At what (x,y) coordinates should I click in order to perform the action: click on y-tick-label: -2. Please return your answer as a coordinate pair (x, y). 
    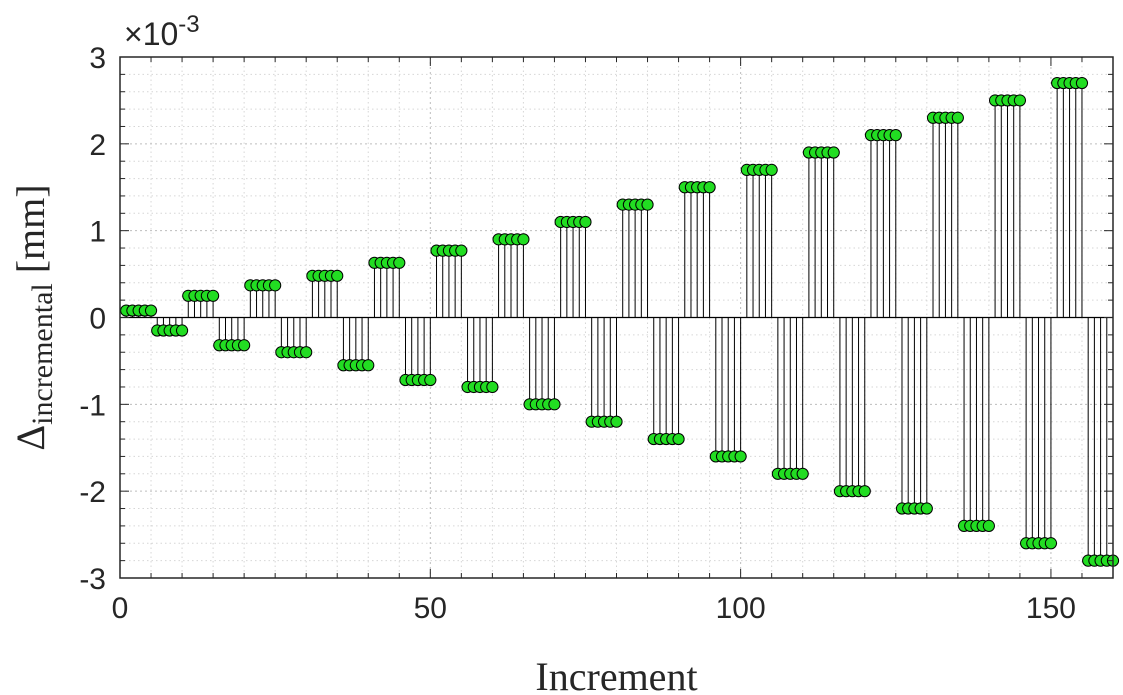
    Looking at the image, I should click on (92, 492).